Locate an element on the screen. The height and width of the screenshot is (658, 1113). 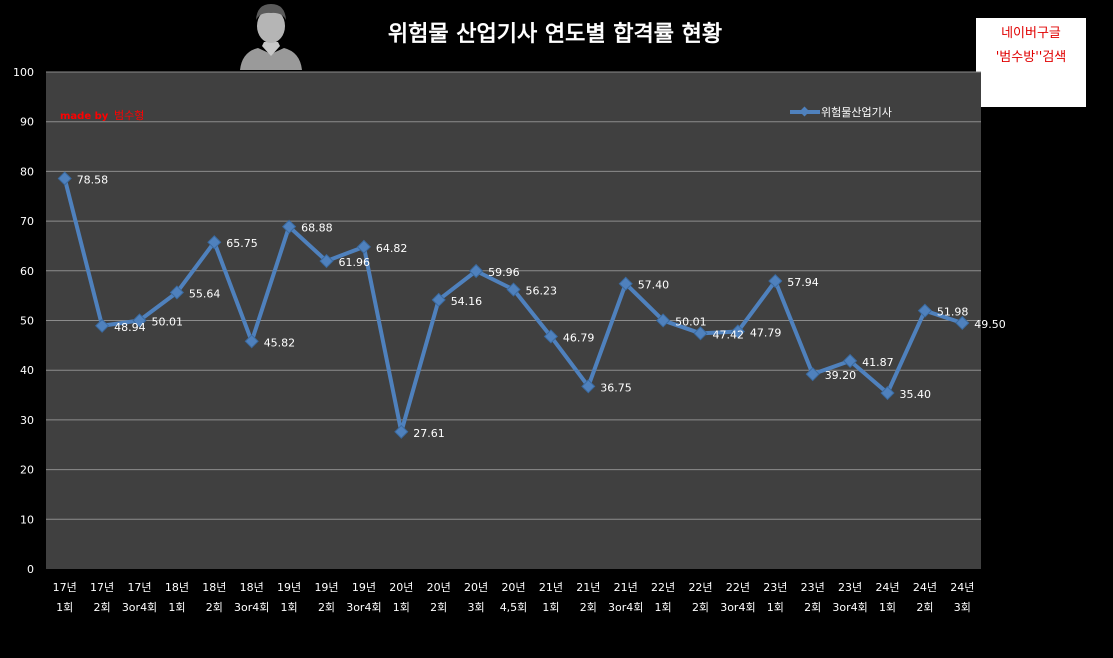
data-label: 36.75 is located at coordinates (616, 387).